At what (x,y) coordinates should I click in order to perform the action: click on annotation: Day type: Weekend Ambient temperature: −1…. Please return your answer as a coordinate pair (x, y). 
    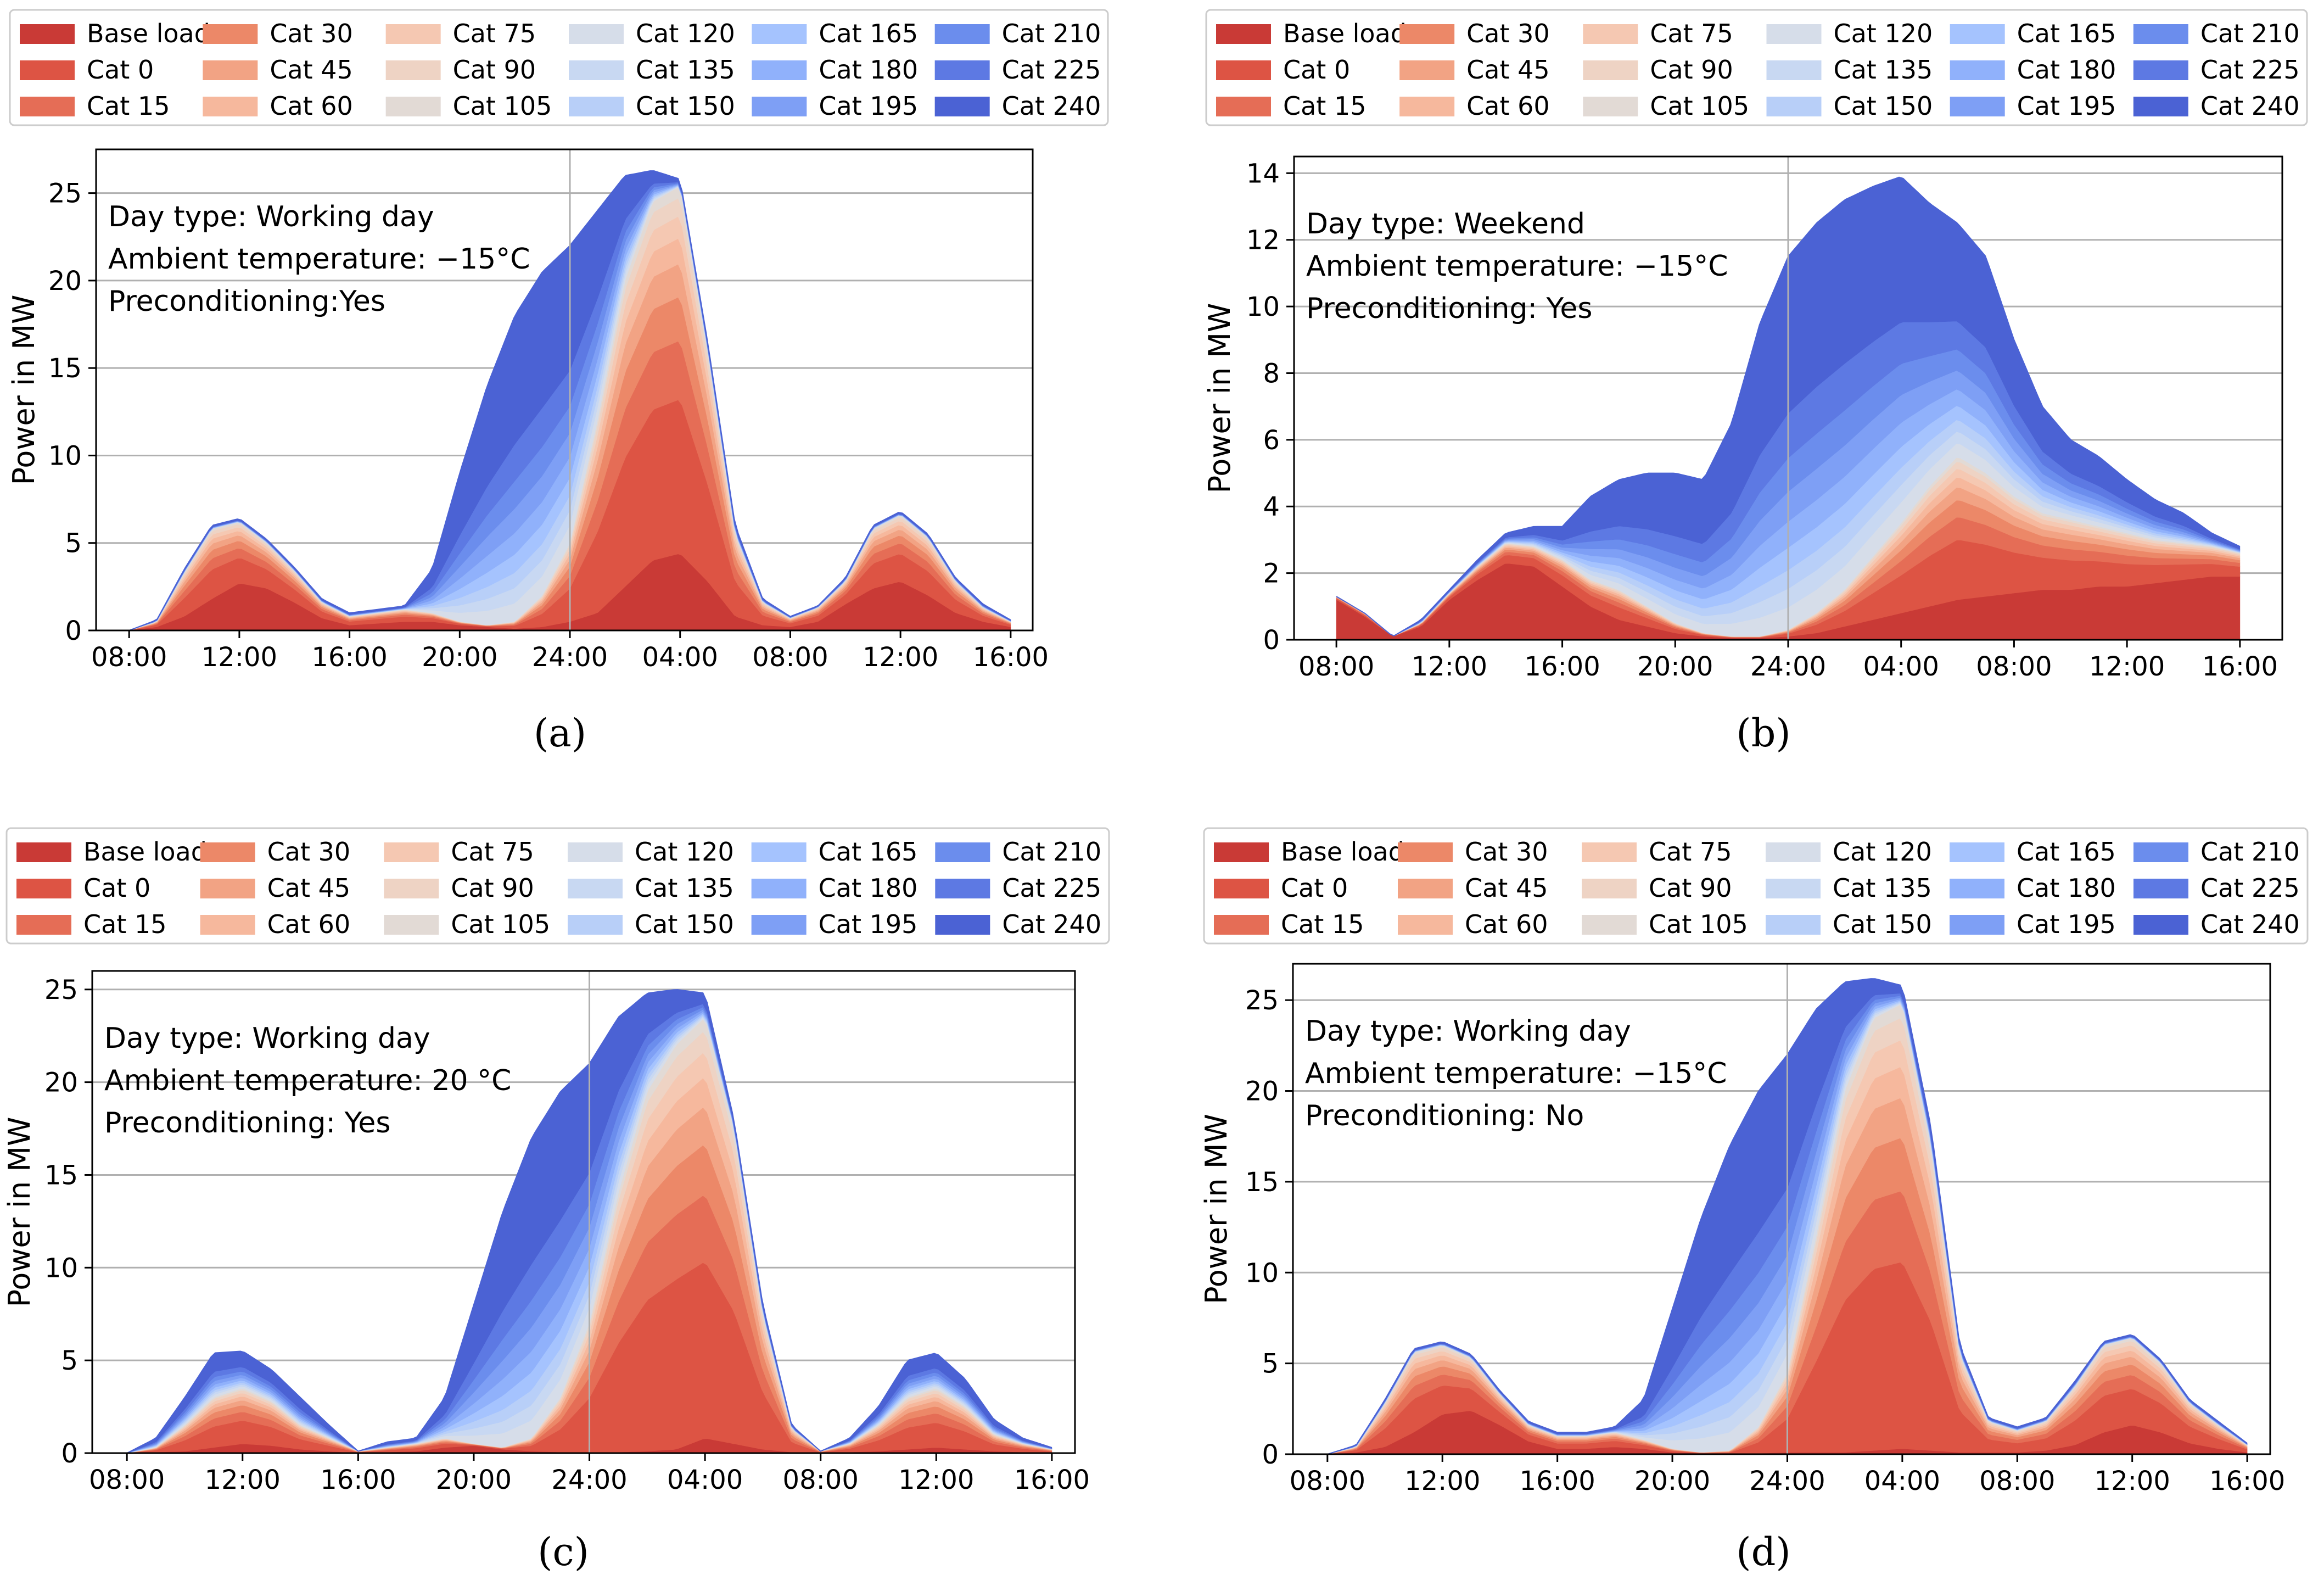
    Looking at the image, I should click on (1517, 266).